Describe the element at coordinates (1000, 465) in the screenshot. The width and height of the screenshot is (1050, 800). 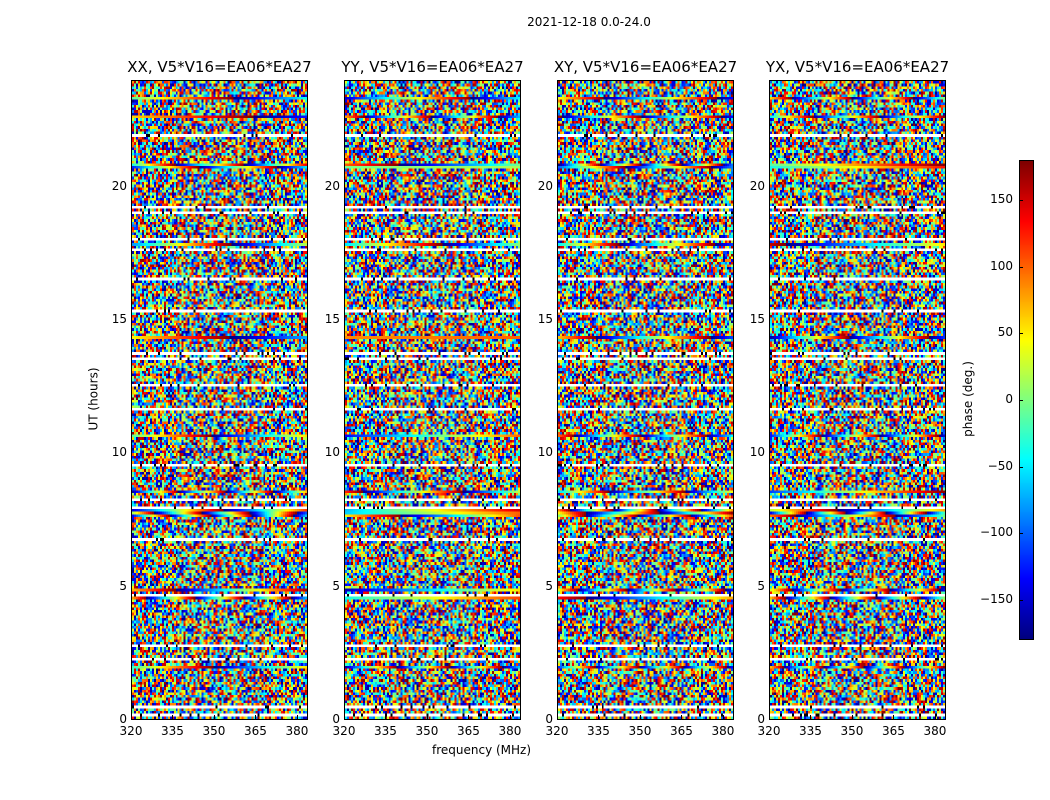
I see `colorbar-tick-label: −50` at that location.